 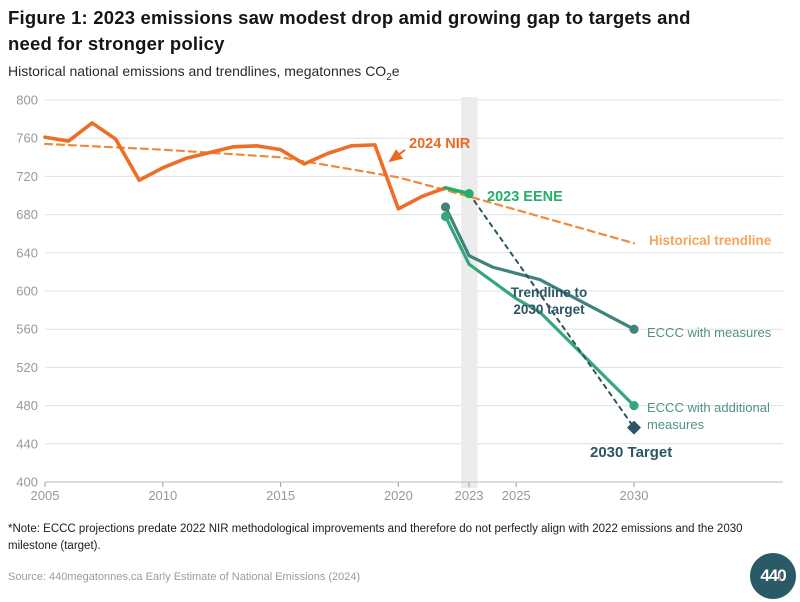 I want to click on y-tick-label: 760, so click(x=27, y=138).